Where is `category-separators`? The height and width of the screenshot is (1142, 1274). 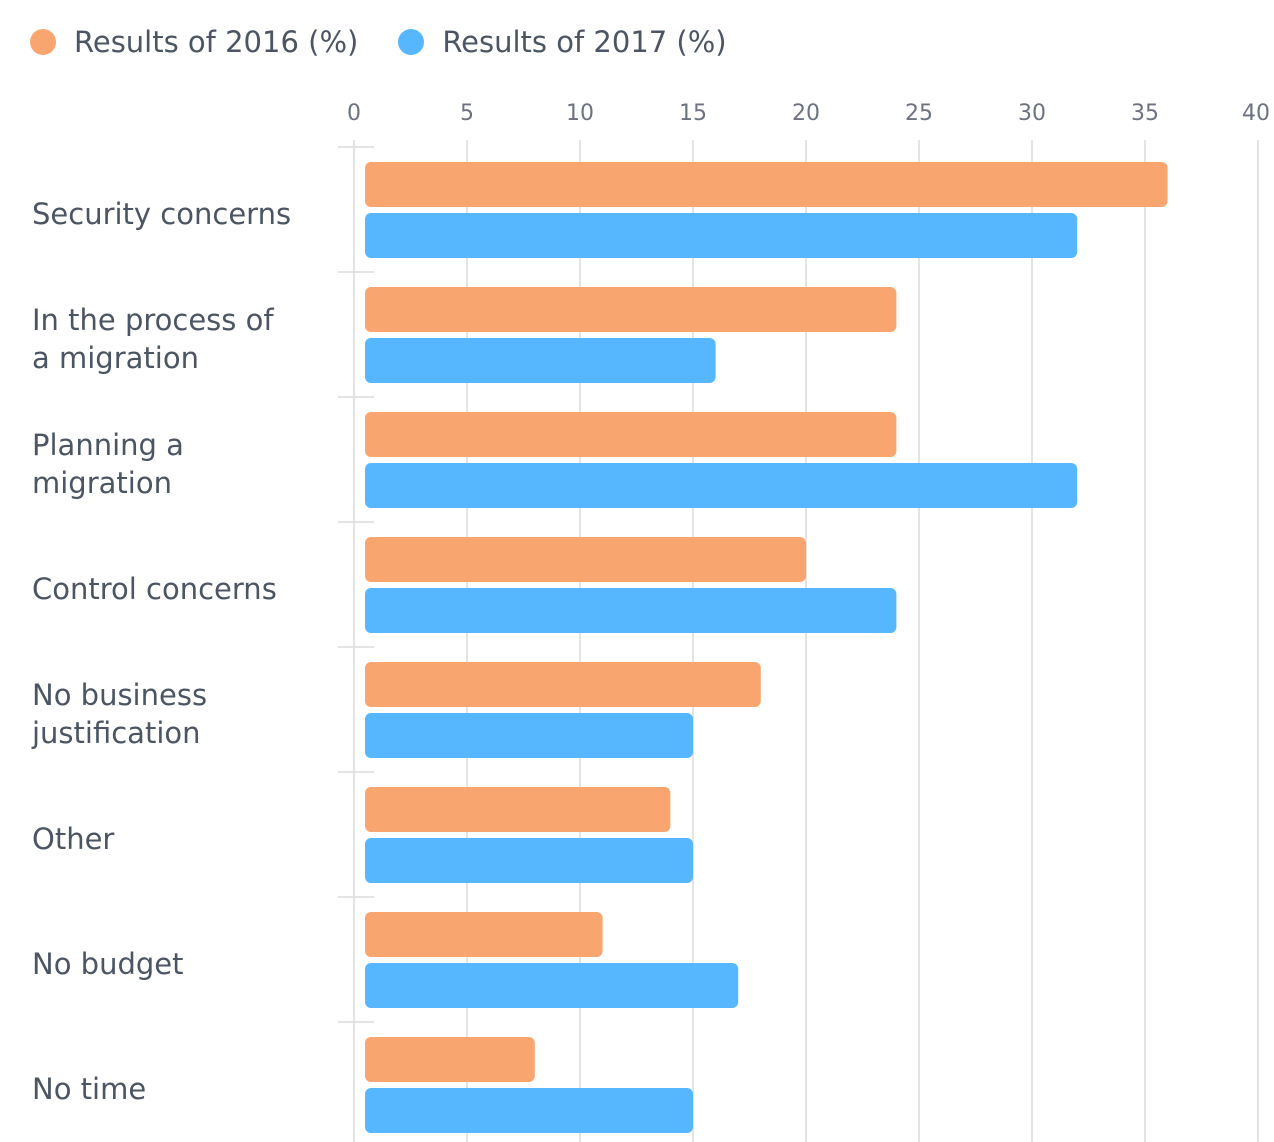 category-separators is located at coordinates (356, 584).